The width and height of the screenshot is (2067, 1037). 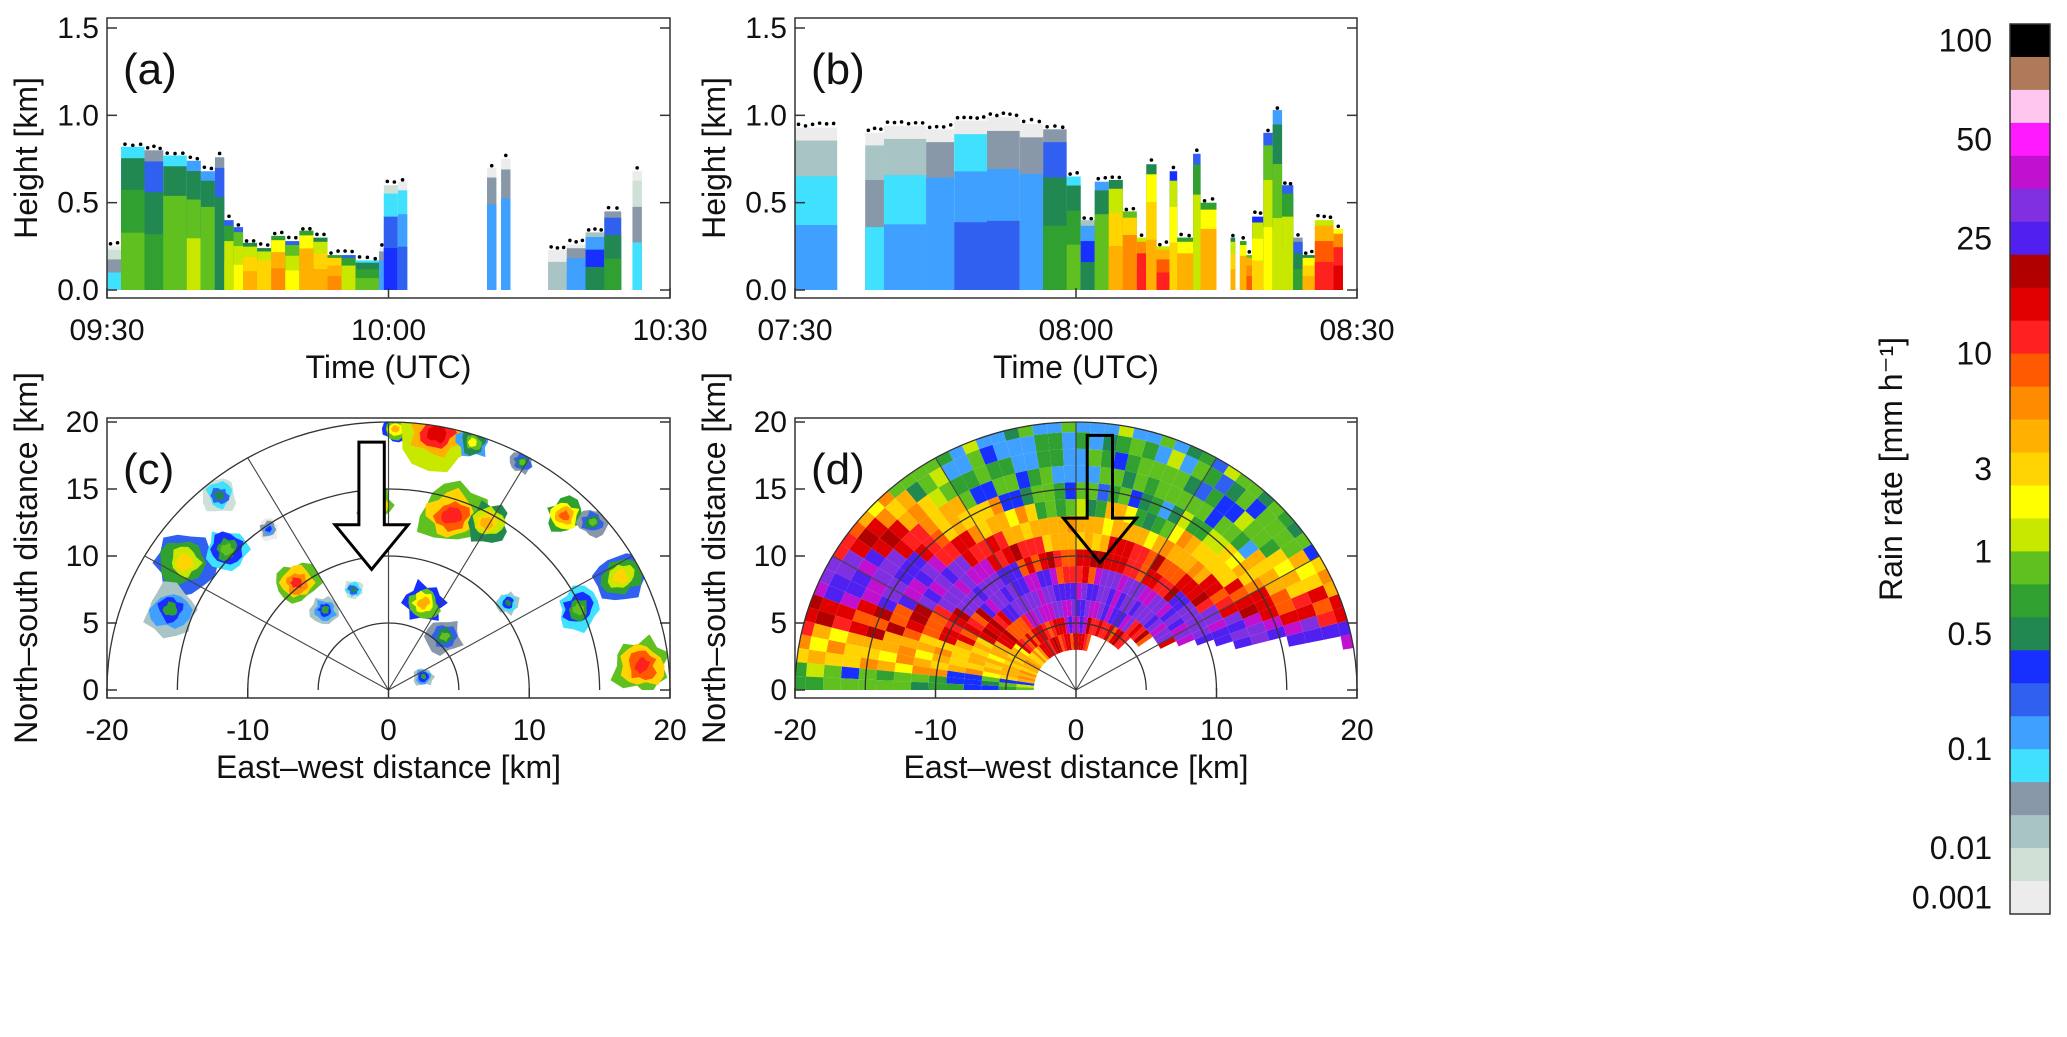 I want to click on y-tick-label: 1.0, so click(x=78, y=115).